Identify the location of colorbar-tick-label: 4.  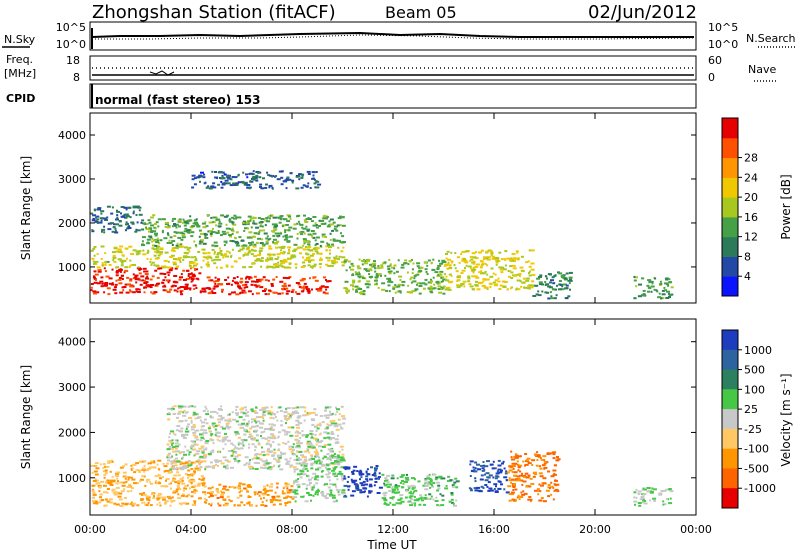
(747, 276).